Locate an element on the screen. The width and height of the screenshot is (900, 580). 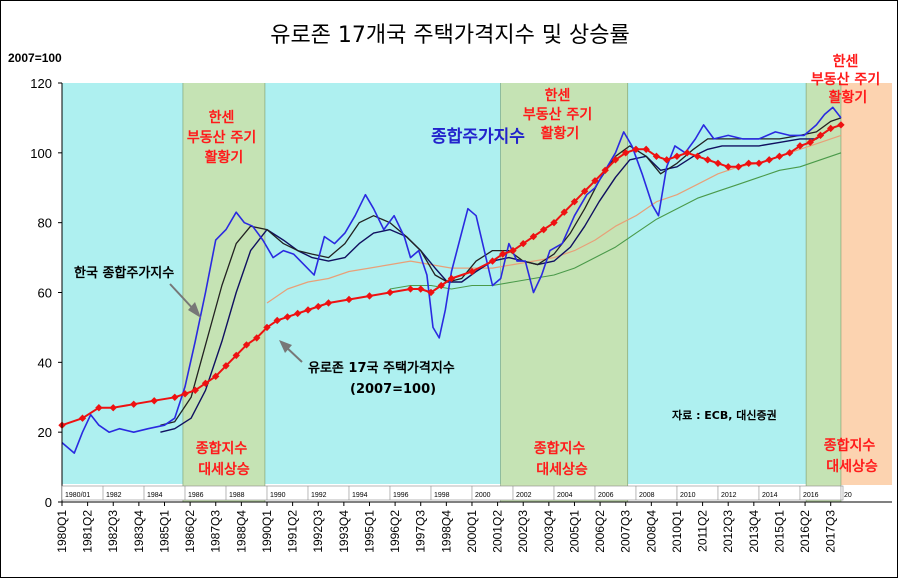
boom-label-1-line3: 활황기 is located at coordinates (224, 157).